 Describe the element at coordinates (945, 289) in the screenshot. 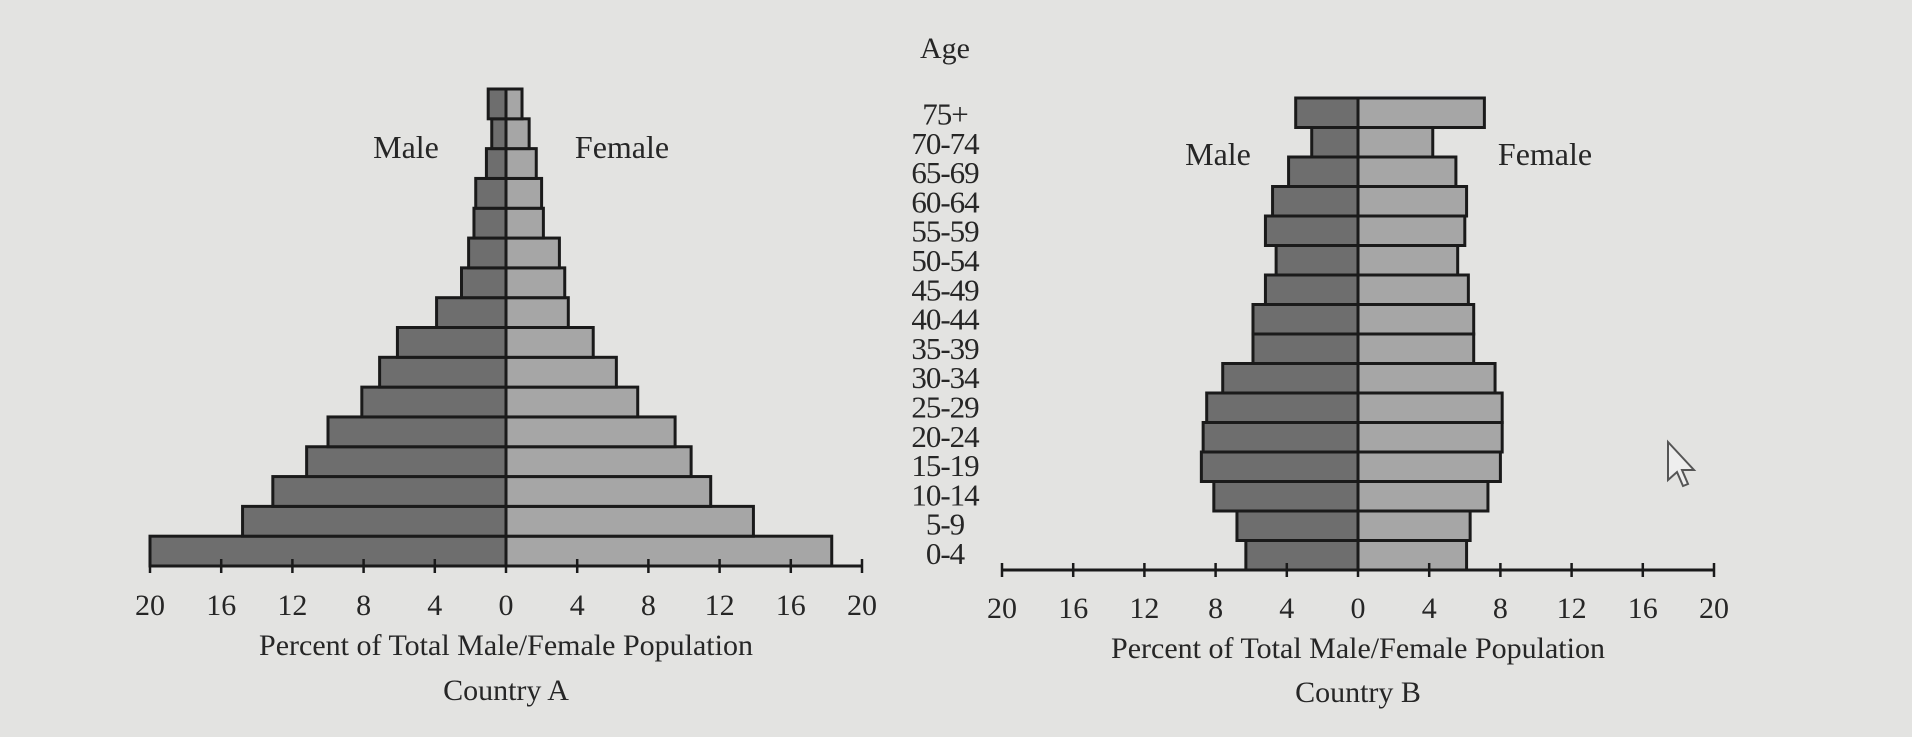

I see `age-group-label: 45-49` at that location.